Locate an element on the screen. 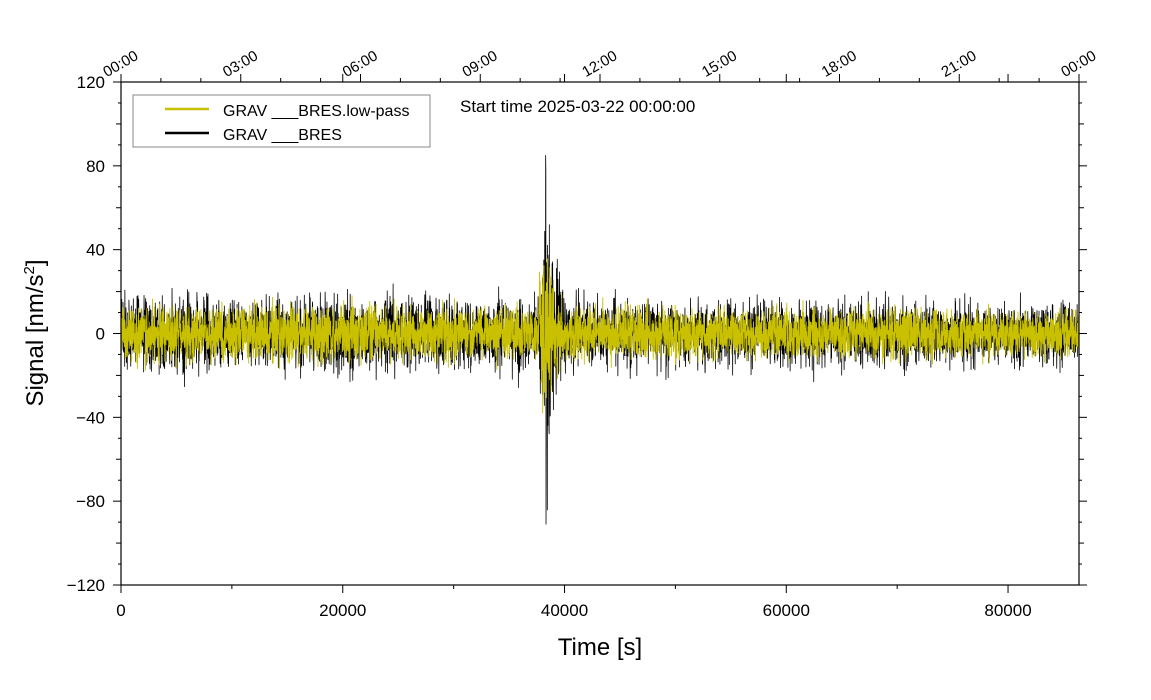 The height and width of the screenshot is (700, 1151). x-tick-label-0: 0 is located at coordinates (120, 610).